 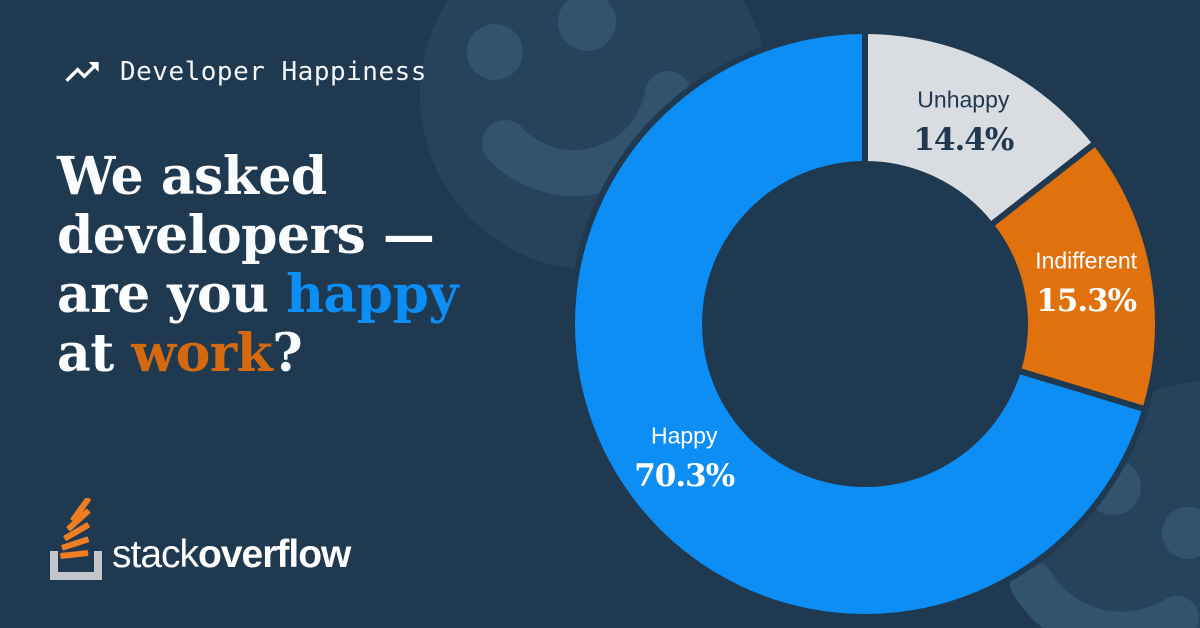 What do you see at coordinates (246, 235) in the screenshot?
I see `headline-segment: developers —` at bounding box center [246, 235].